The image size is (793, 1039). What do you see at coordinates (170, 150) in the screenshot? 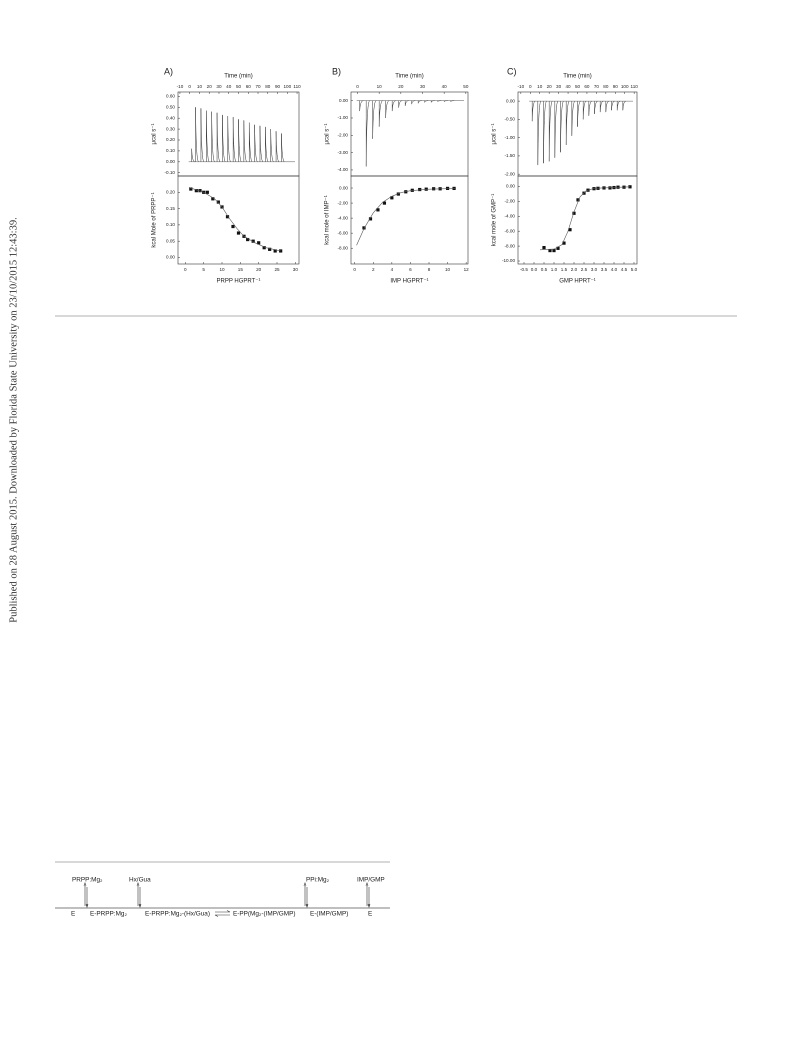
I see `y-tick-label: 0.10` at bounding box center [170, 150].